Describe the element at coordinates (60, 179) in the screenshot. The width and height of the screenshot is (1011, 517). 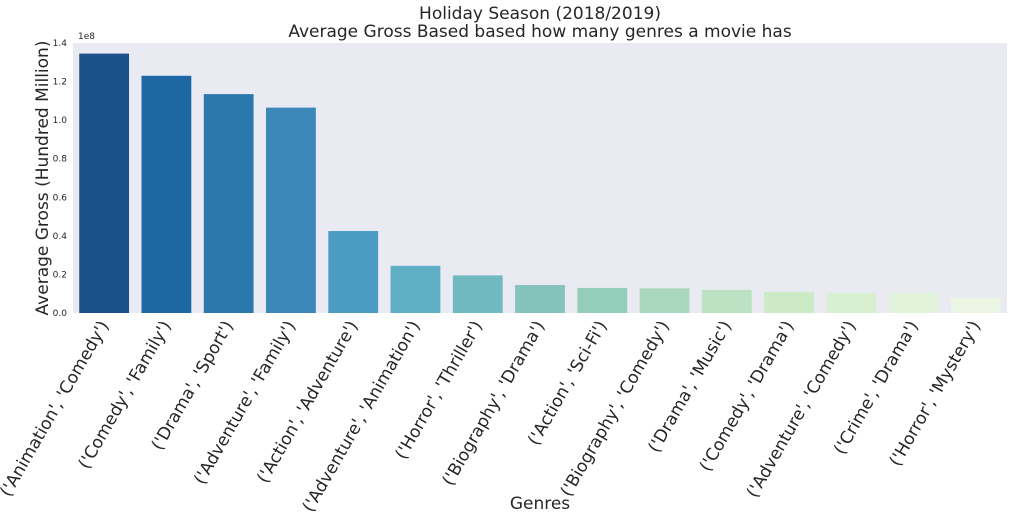
I see `y-ticks-group: 0.0 0.2 0.4 0.6 0.8 1.0 1.2 1.4` at that location.